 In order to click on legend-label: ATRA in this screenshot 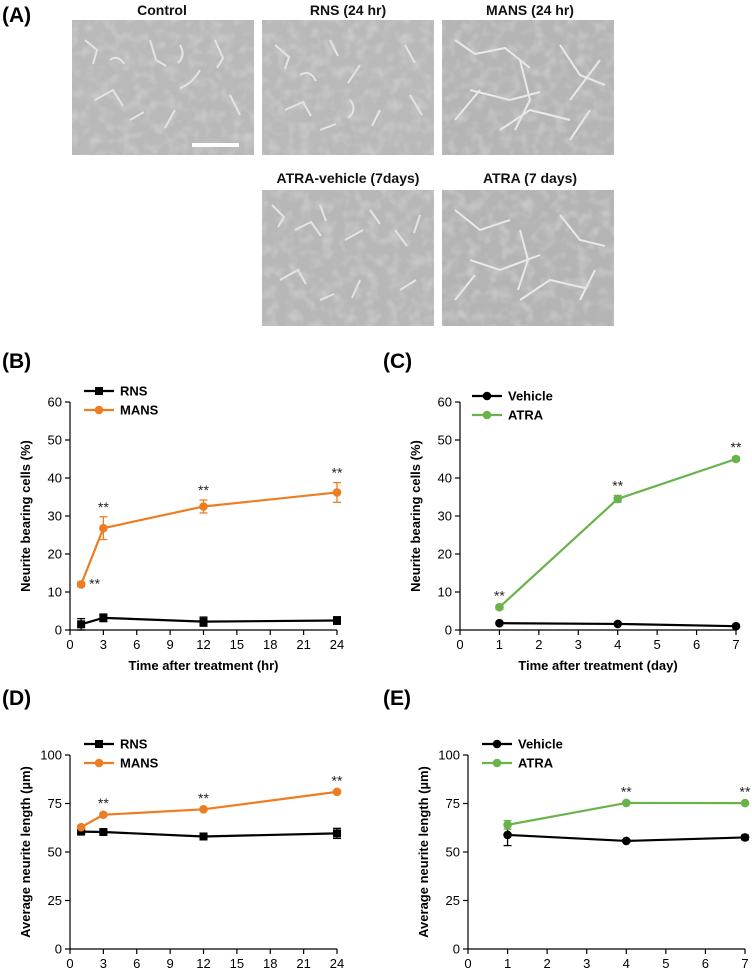, I will do `click(526, 415)`.